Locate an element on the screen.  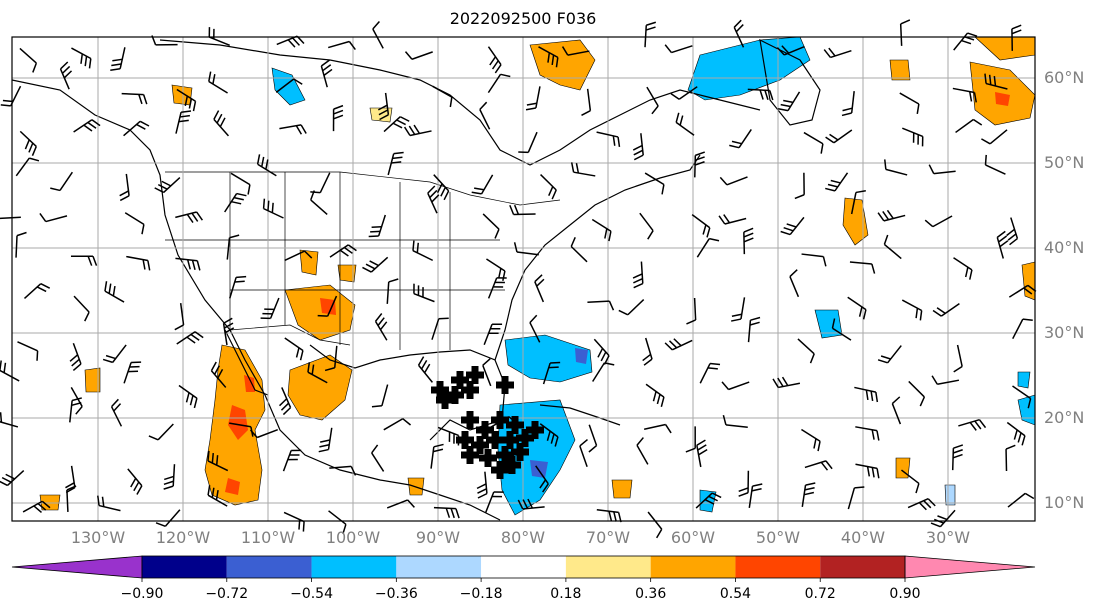
lon-label: 100°W is located at coordinates (353, 537).